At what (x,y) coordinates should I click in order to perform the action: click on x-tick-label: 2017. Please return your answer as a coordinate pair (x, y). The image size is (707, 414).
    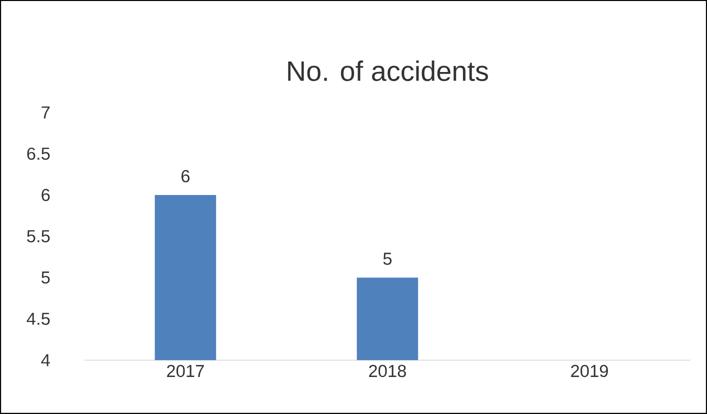
    Looking at the image, I should click on (185, 371).